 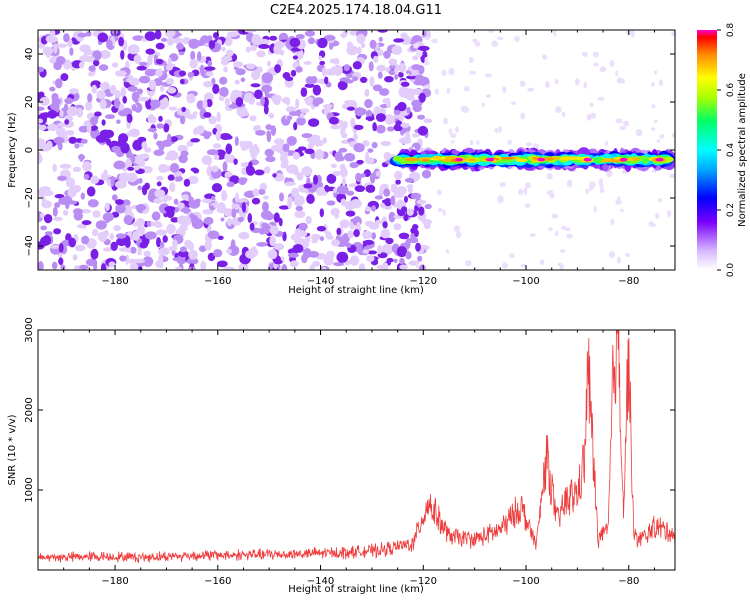 I want to click on signal-cell, so click(x=507, y=158).